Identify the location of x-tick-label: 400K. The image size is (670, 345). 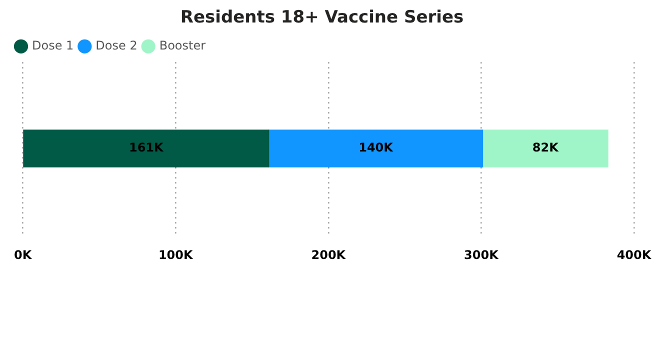
(634, 255).